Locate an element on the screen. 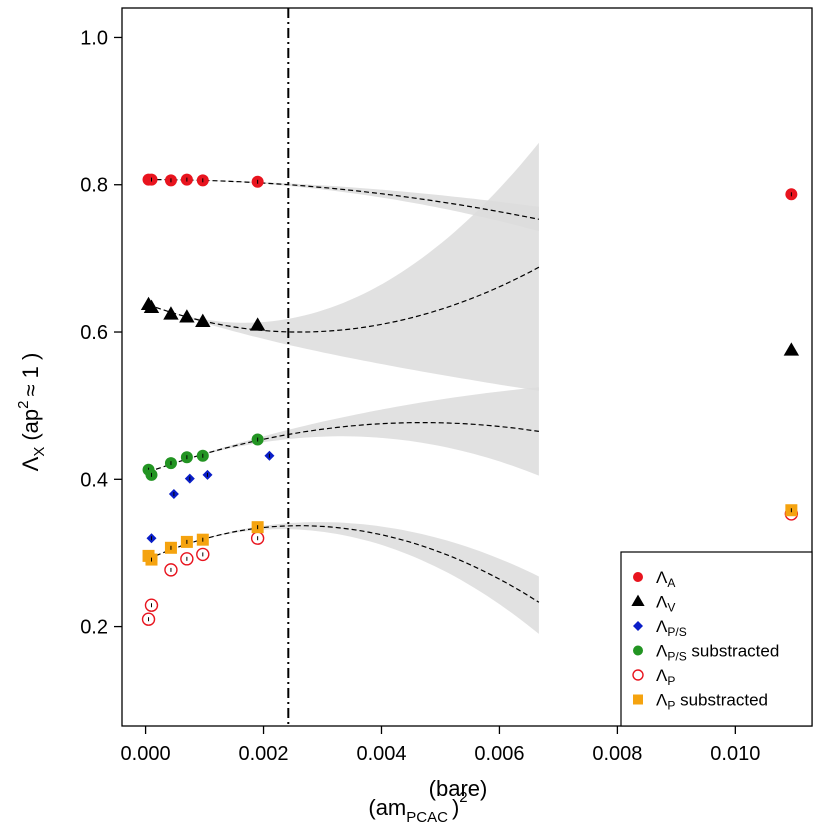  fit-Psub-band is located at coordinates (343, 578).